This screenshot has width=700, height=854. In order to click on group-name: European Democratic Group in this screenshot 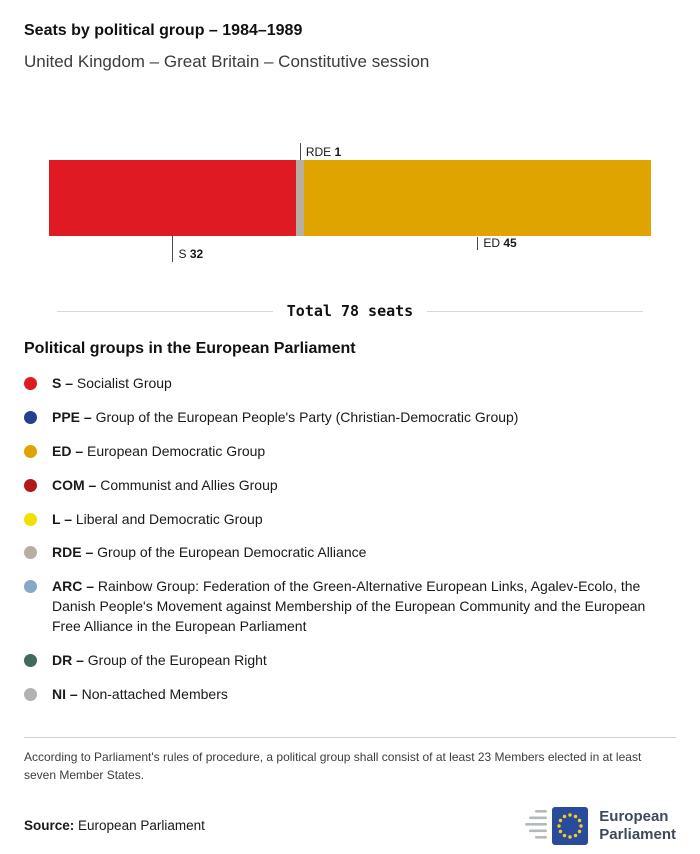, I will do `click(176, 450)`.